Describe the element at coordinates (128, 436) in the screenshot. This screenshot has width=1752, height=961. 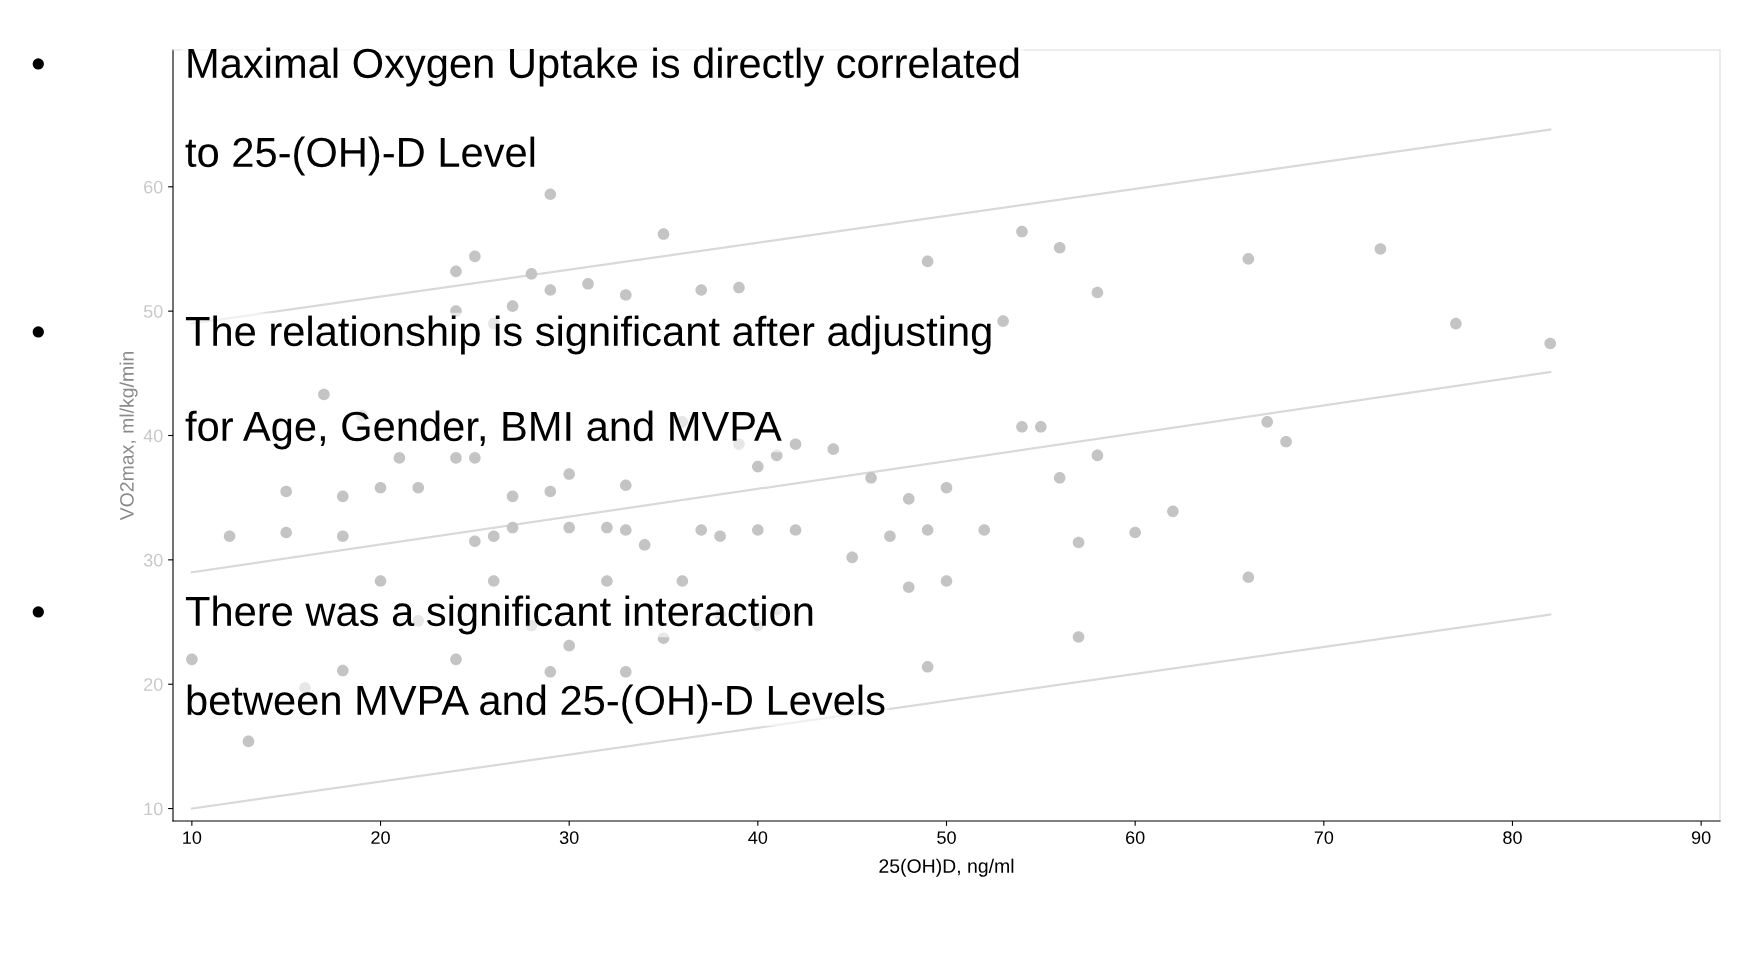
I see `y-axis-title: VO2max, ml/kg/min` at that location.